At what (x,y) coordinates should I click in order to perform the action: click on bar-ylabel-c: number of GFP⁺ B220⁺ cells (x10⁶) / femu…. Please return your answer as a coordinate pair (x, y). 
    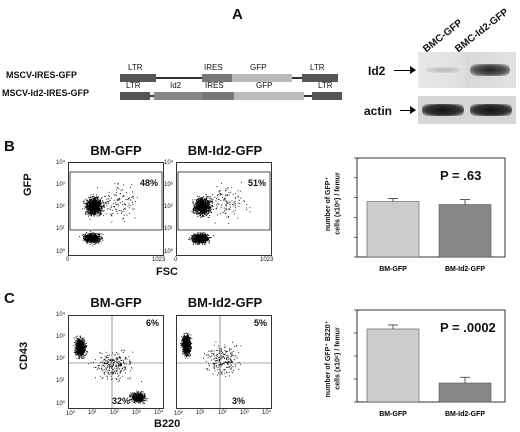
    Looking at the image, I should click on (333, 359).